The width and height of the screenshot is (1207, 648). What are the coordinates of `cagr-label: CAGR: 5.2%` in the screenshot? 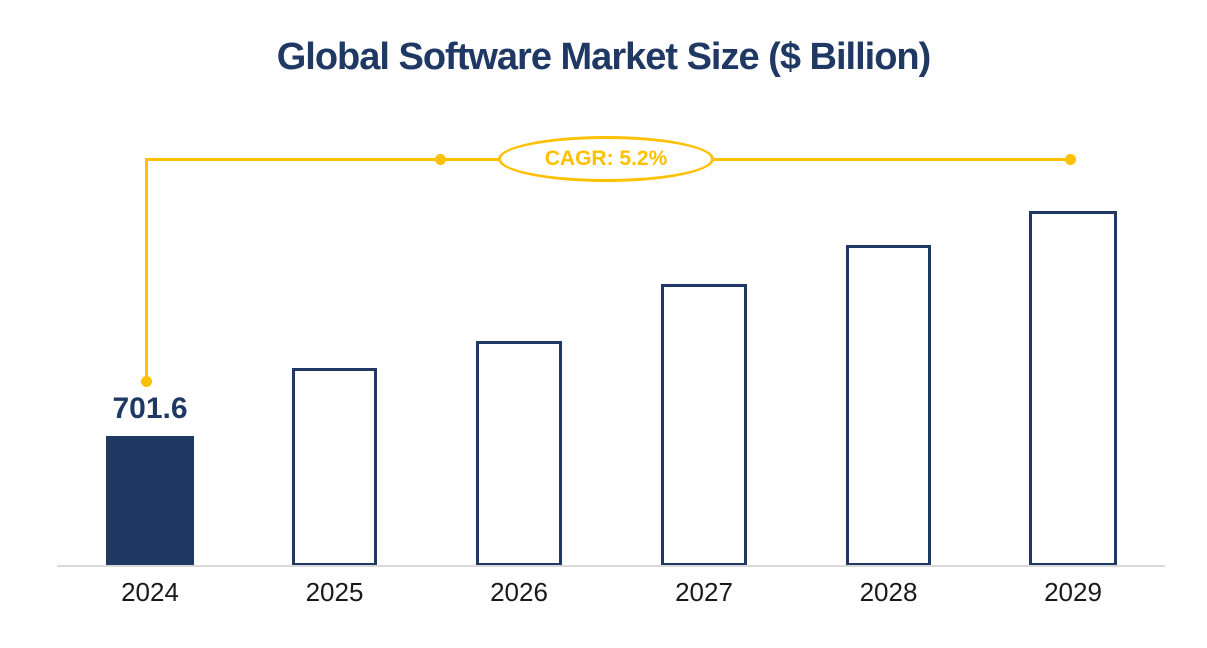 It's located at (606, 158).